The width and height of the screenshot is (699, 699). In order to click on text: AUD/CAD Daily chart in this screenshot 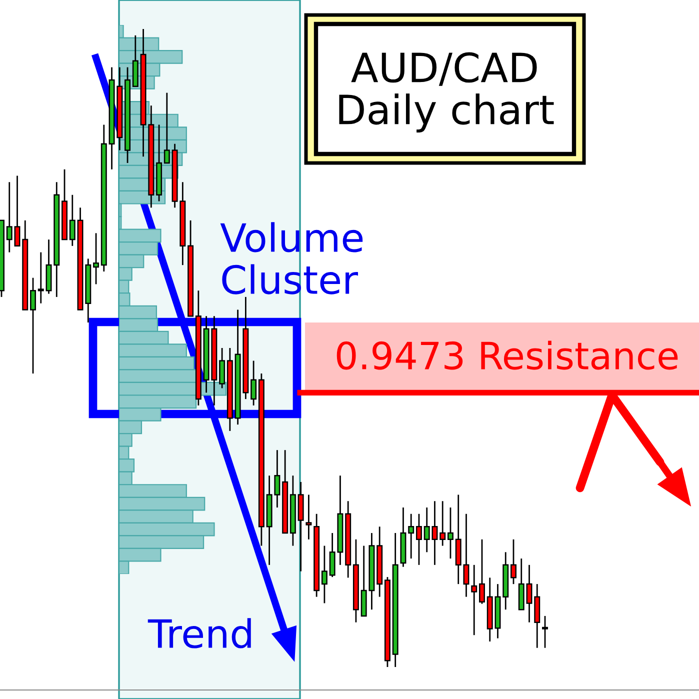, I will do `click(446, 92)`.